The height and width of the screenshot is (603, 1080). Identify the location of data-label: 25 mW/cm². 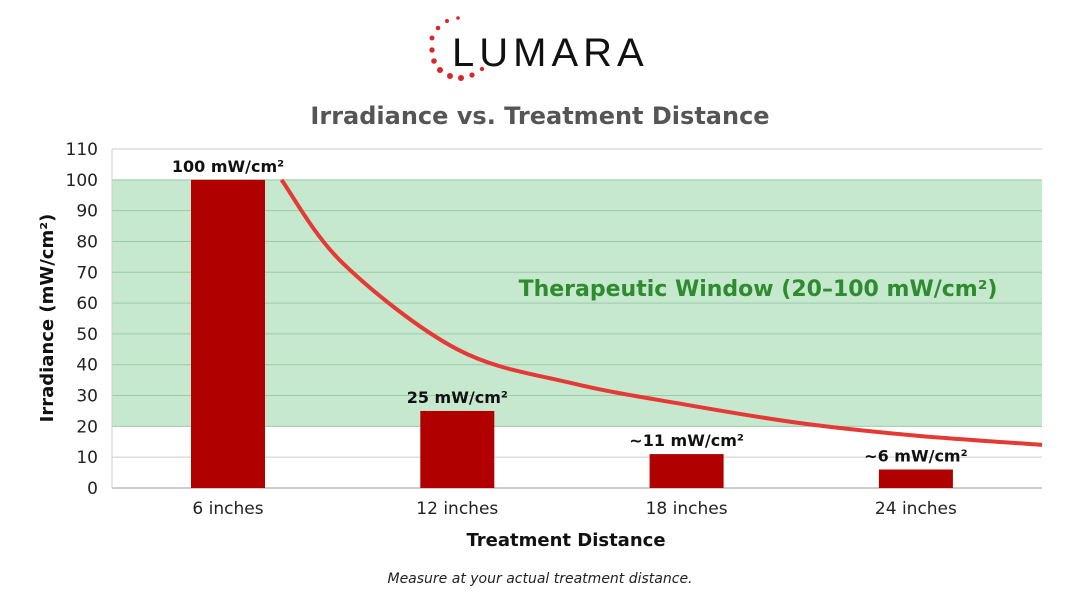
(457, 397).